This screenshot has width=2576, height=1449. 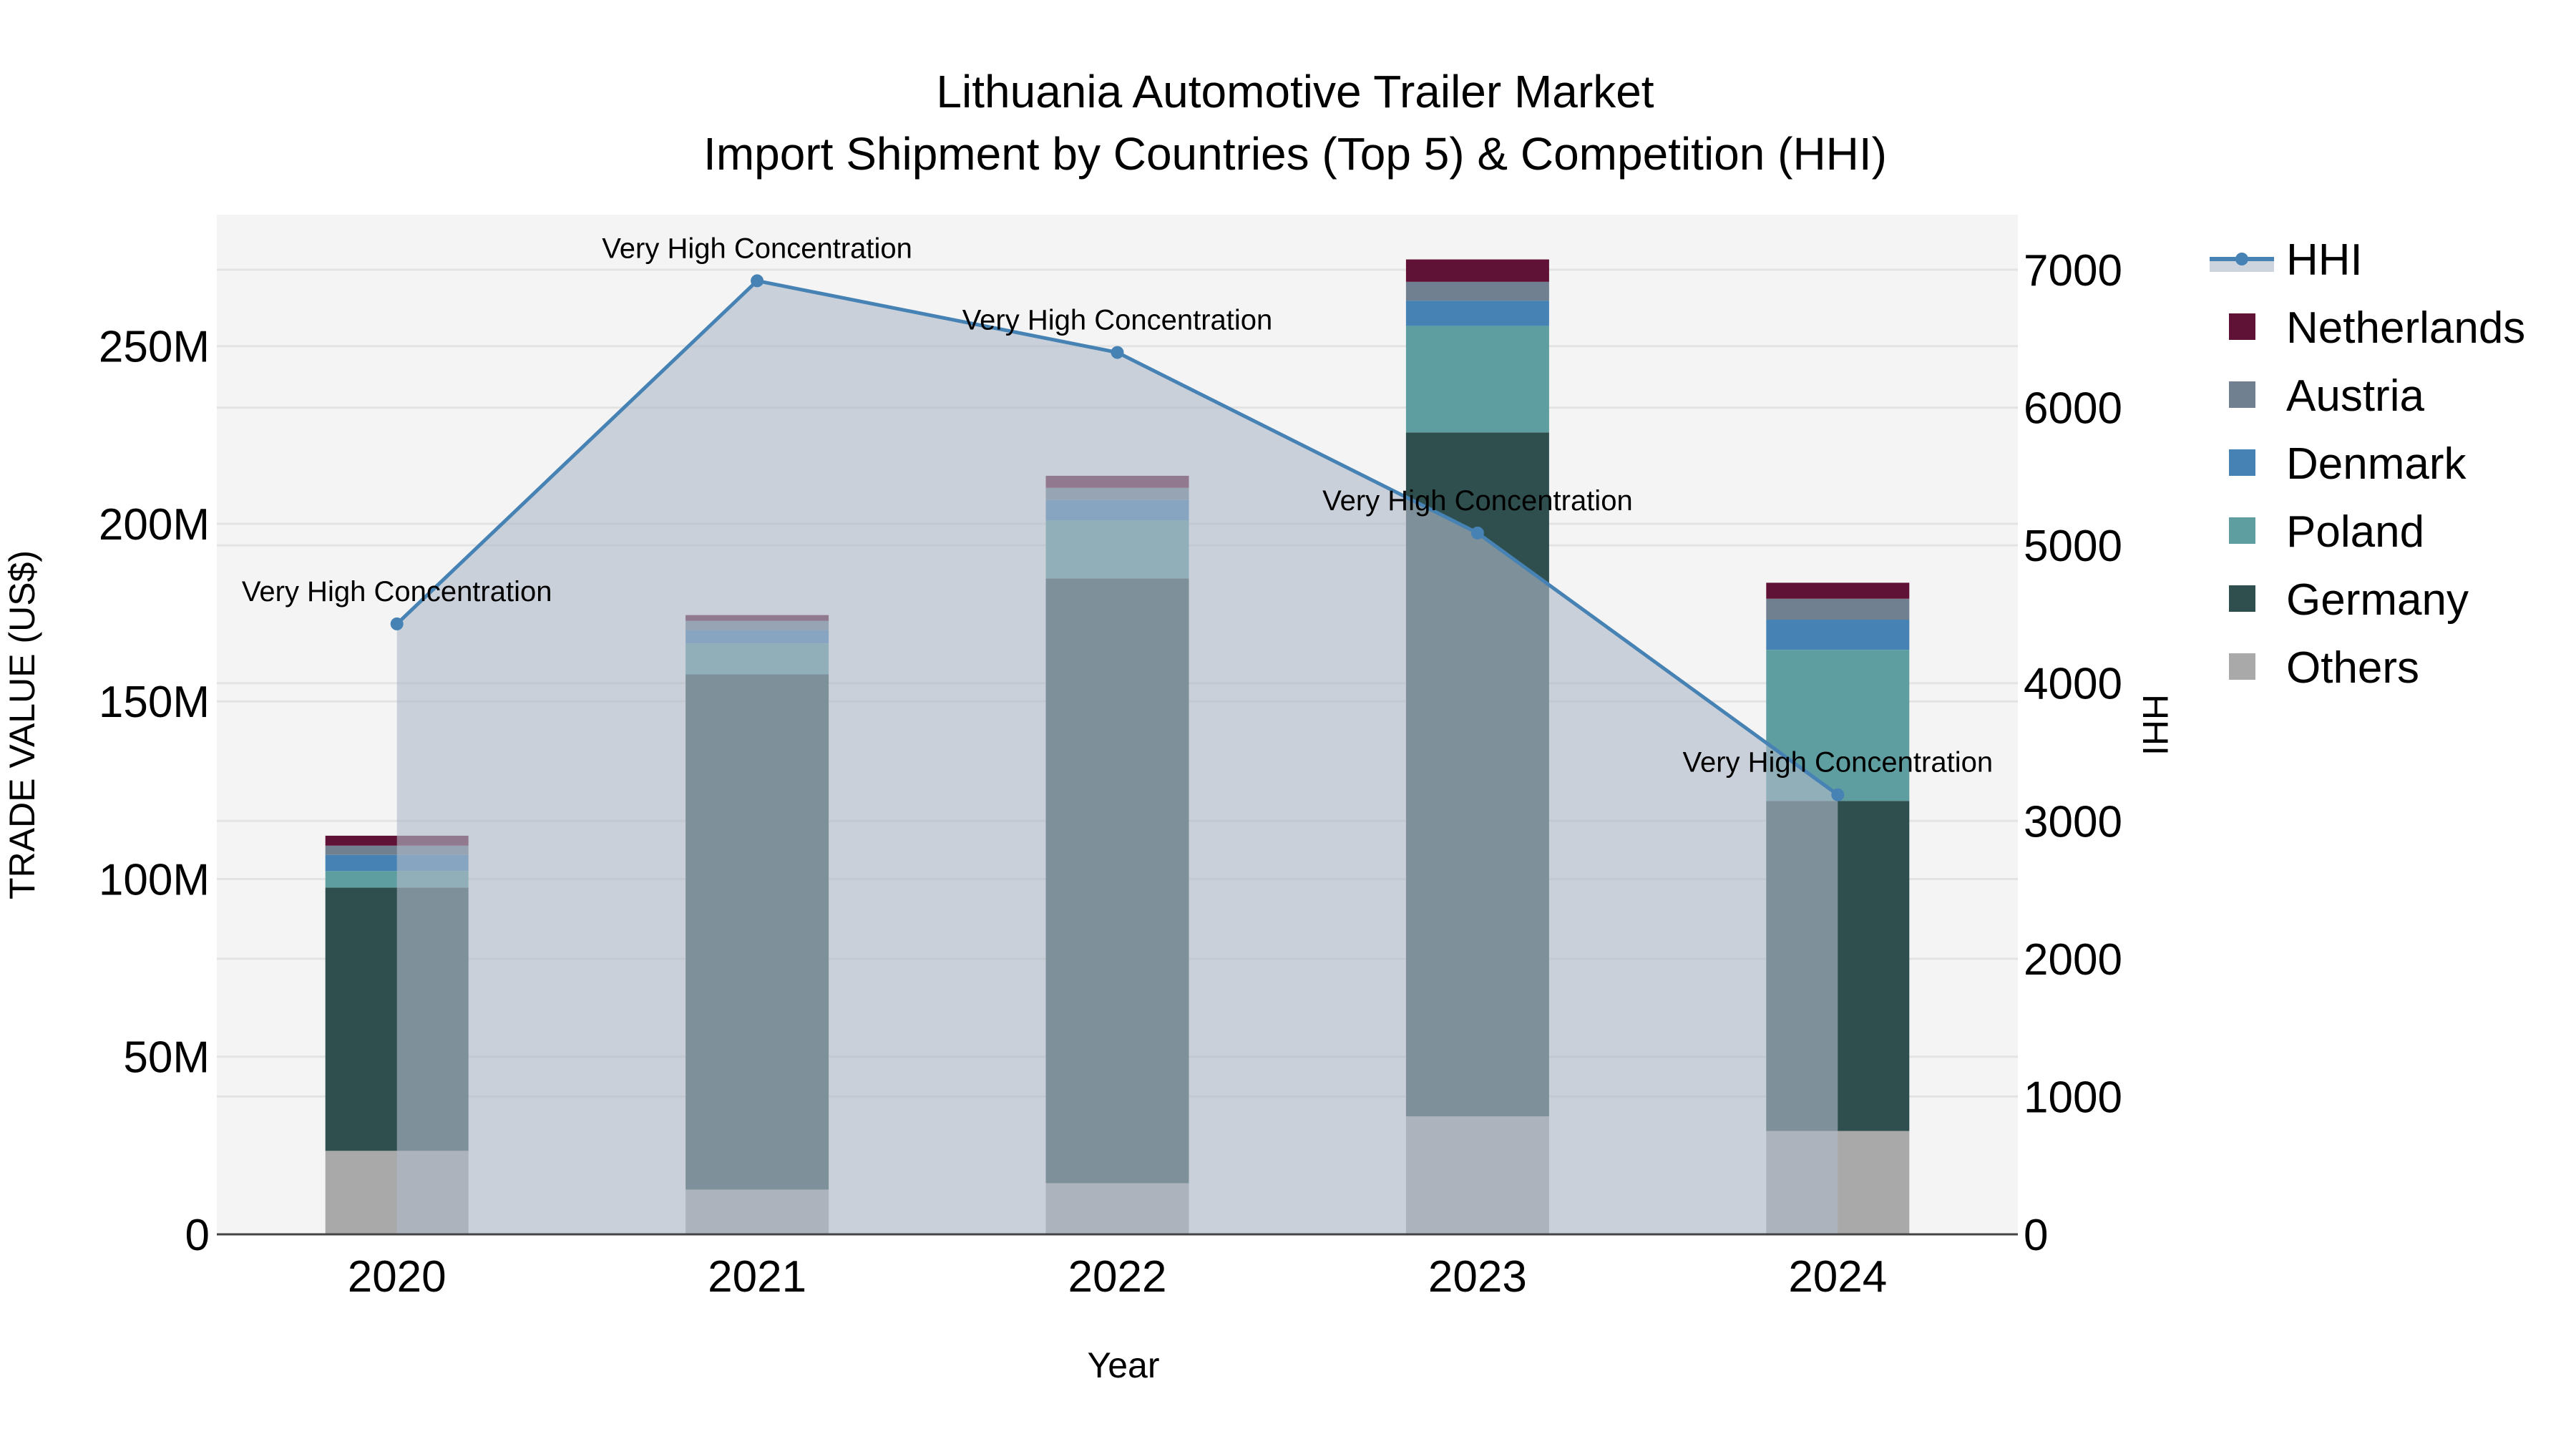 What do you see at coordinates (2073, 822) in the screenshot?
I see `y2-tick-label: 3000` at bounding box center [2073, 822].